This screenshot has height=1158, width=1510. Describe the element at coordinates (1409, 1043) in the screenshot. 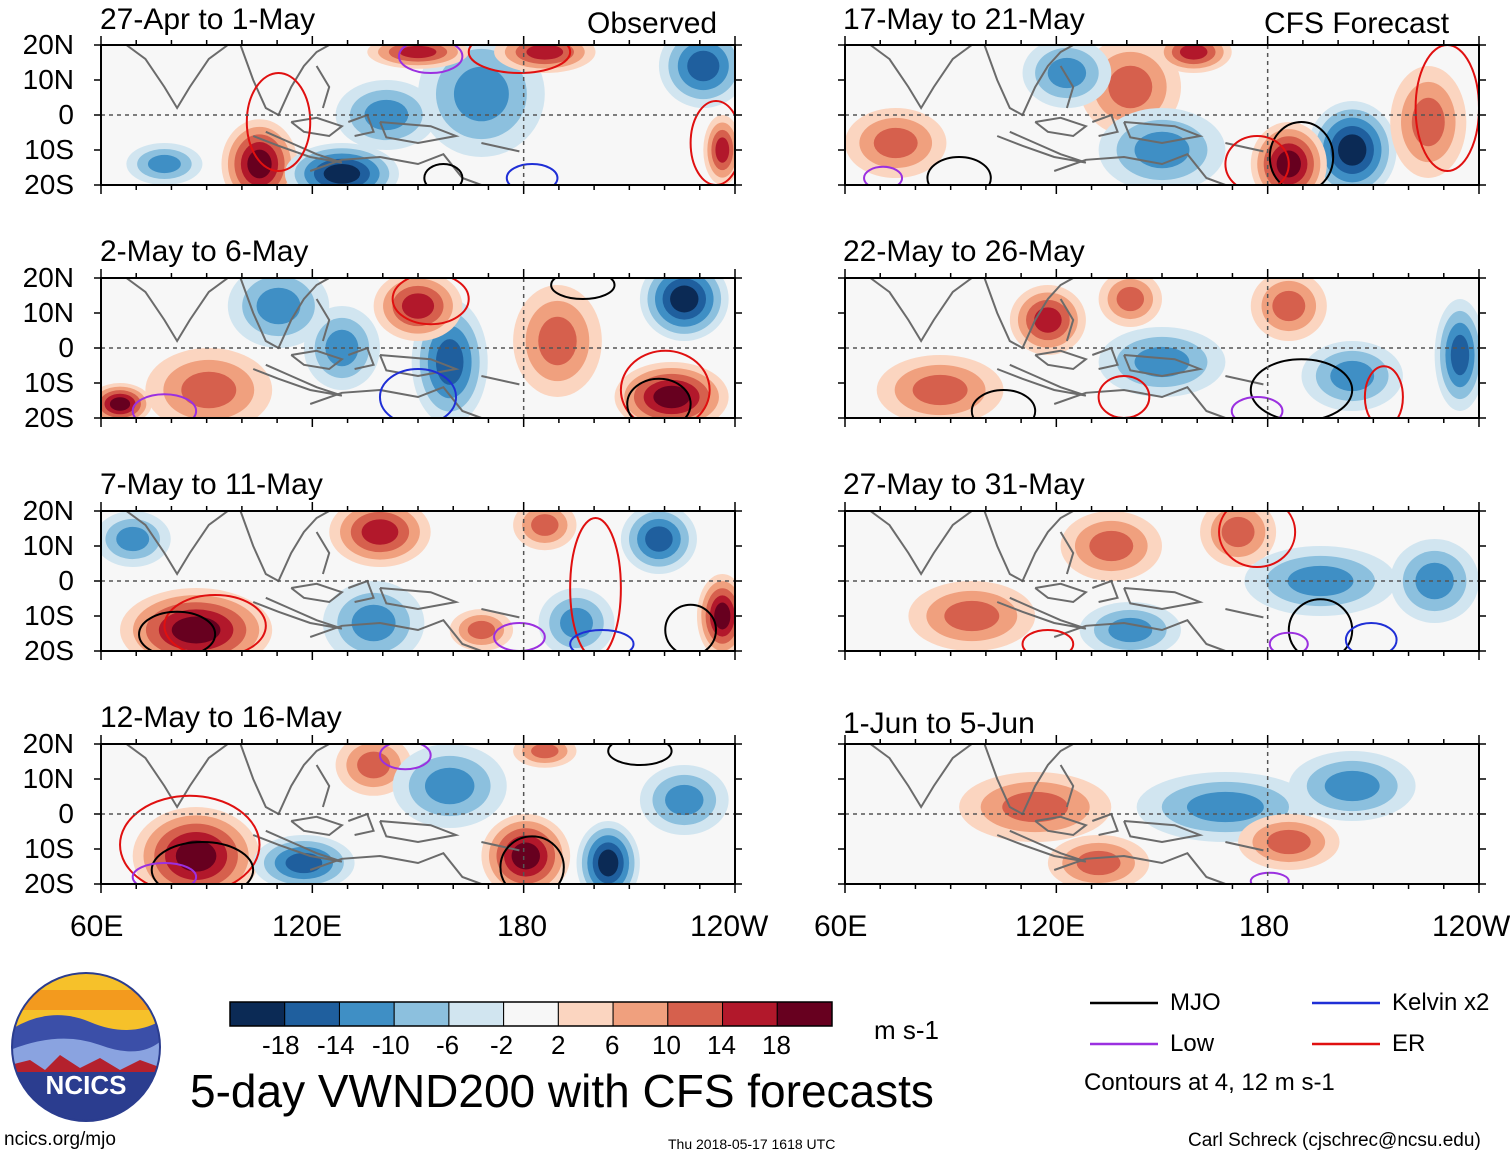

I see `legend-label-er: ER` at that location.